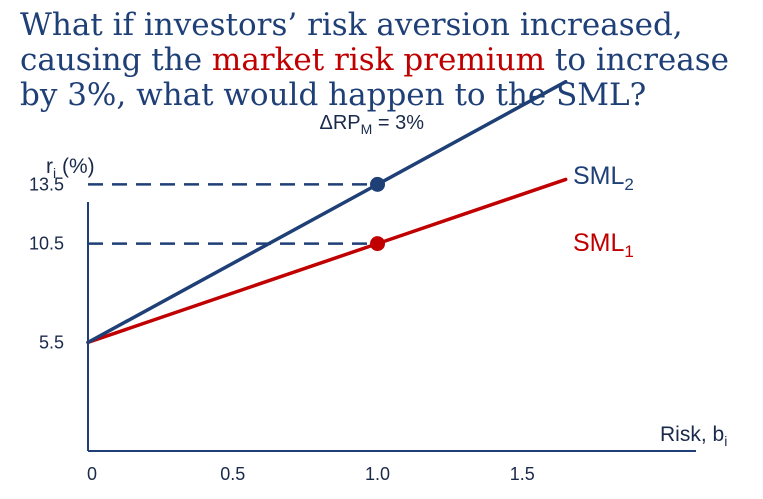  I want to click on sml2-point, so click(378, 184).